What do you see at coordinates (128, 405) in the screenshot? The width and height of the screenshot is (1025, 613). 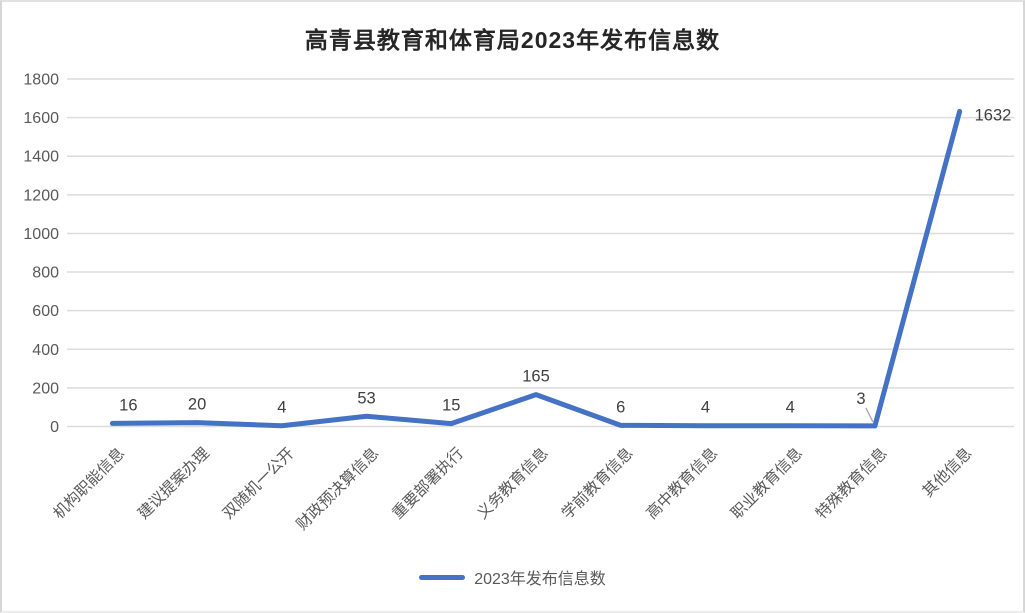 I see `data-point-label: 16` at bounding box center [128, 405].